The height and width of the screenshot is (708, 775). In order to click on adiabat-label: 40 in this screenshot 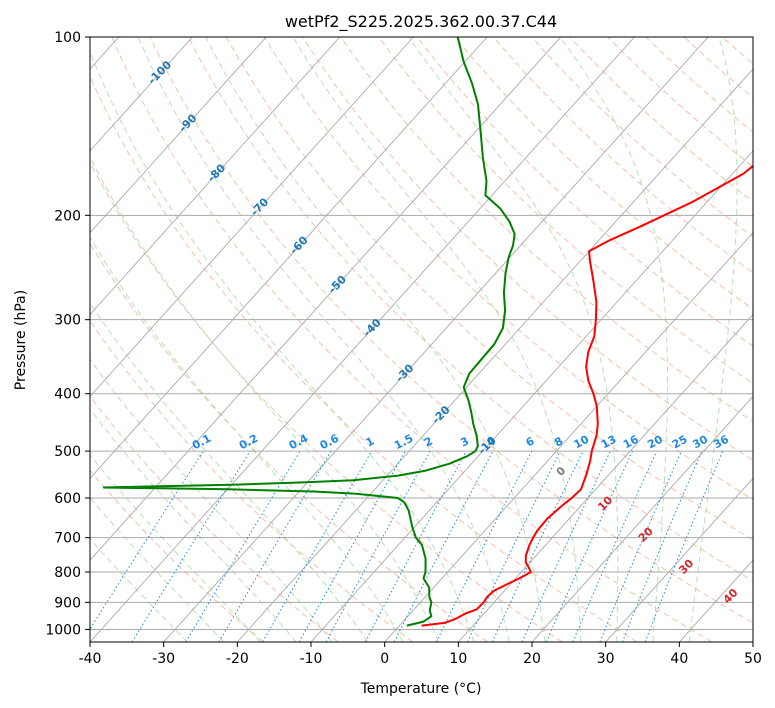, I will do `click(731, 596)`.